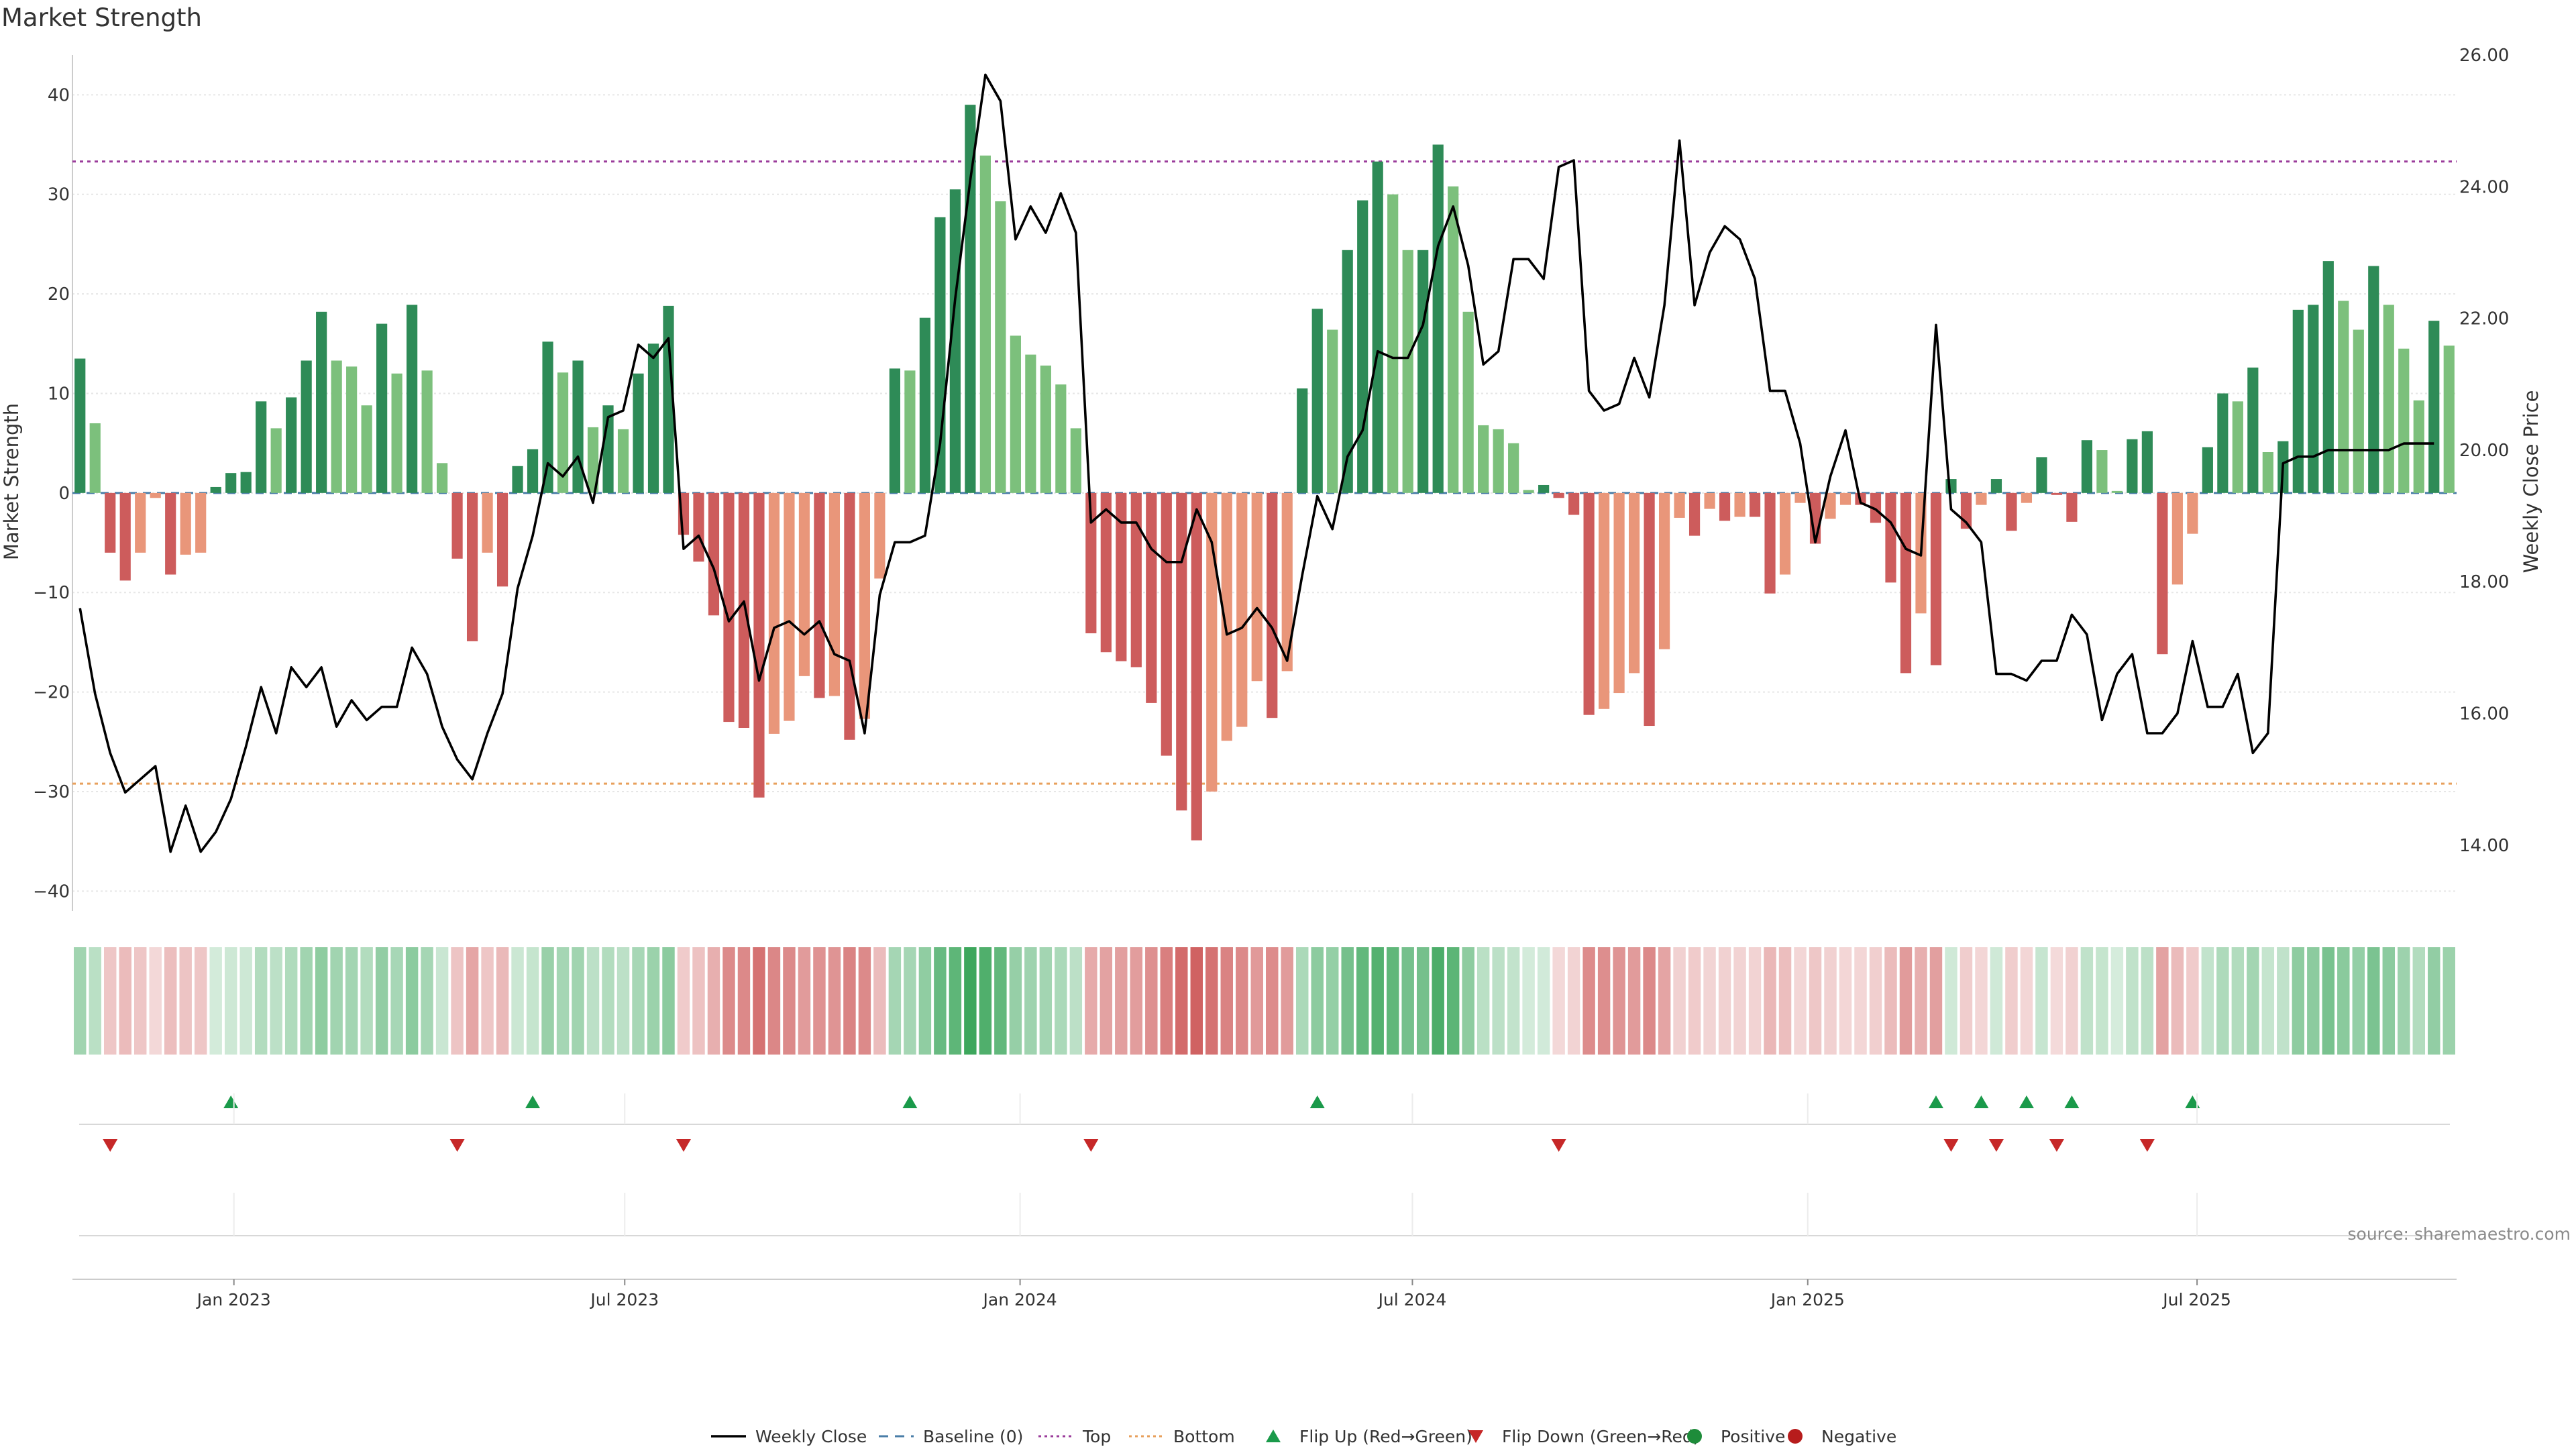  Describe the element at coordinates (1273, 1436) in the screenshot. I see `legend-flip-up-icon` at that location.